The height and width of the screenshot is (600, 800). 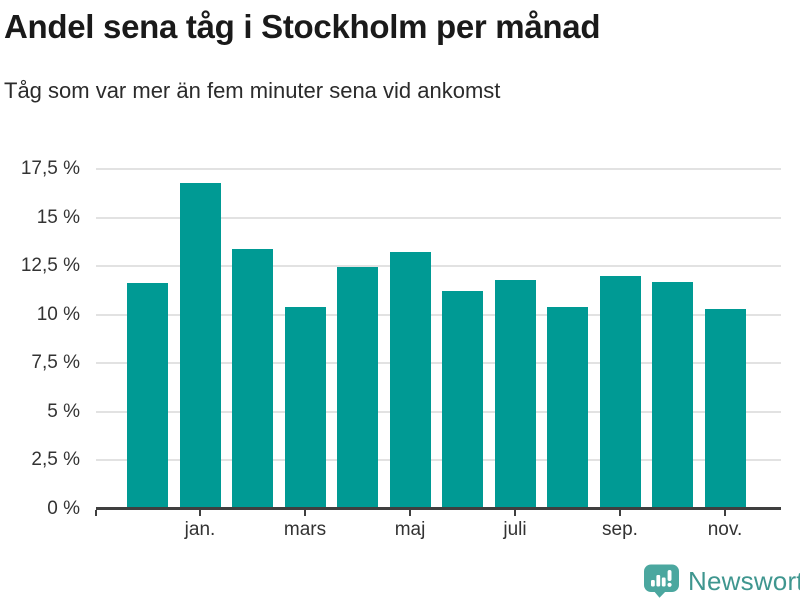 I want to click on gridline-17.5, so click(x=438, y=169).